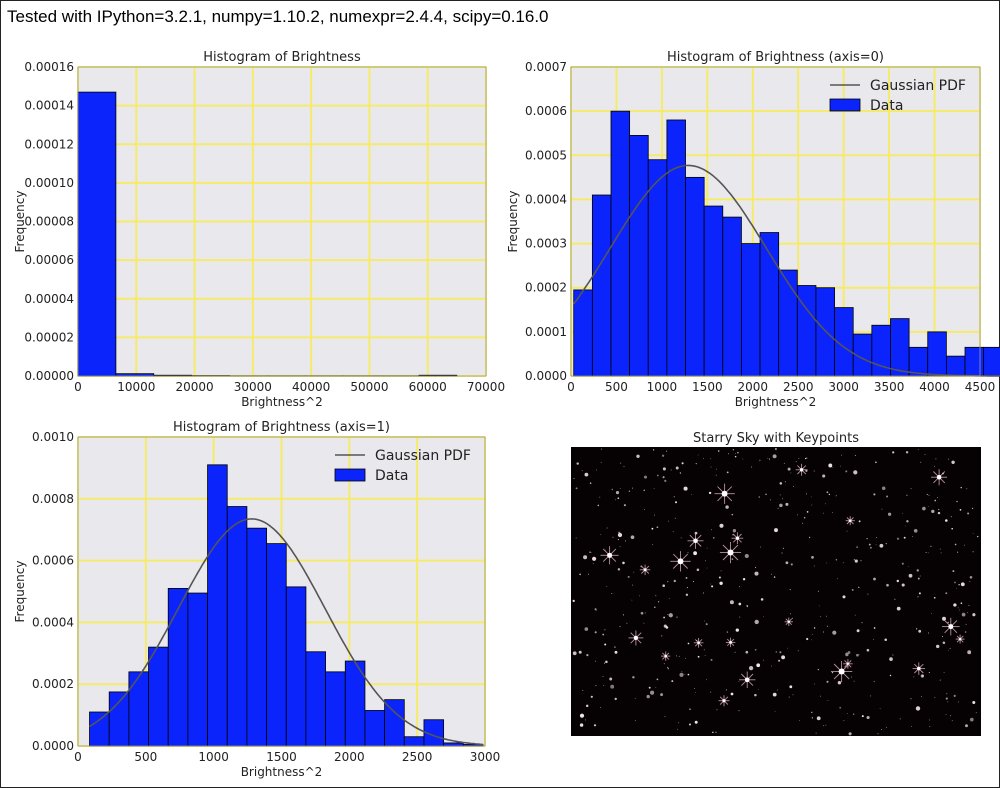  I want to click on y-tick-label: 0.0007, so click(546, 67).